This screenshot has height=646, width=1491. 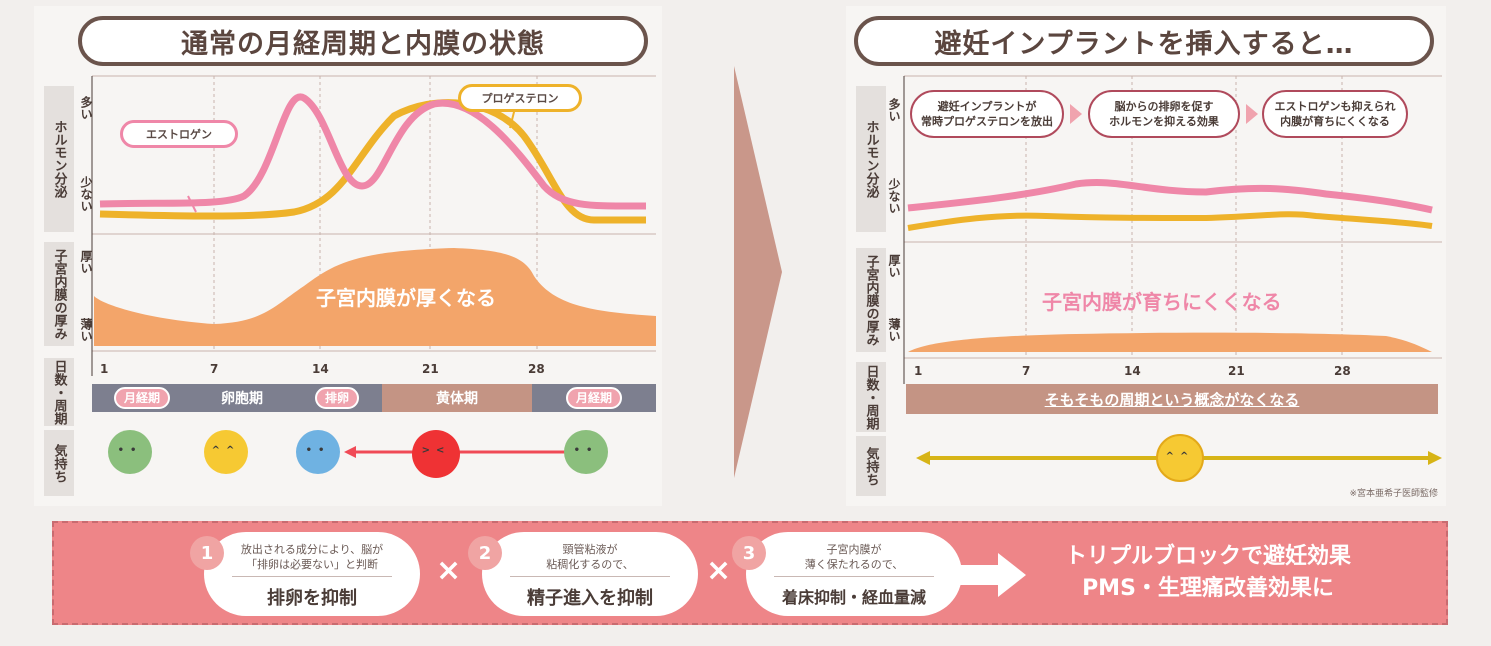 I want to click on normal-cycle-title: 通常の月経周期と内膜の状態, so click(x=363, y=41).